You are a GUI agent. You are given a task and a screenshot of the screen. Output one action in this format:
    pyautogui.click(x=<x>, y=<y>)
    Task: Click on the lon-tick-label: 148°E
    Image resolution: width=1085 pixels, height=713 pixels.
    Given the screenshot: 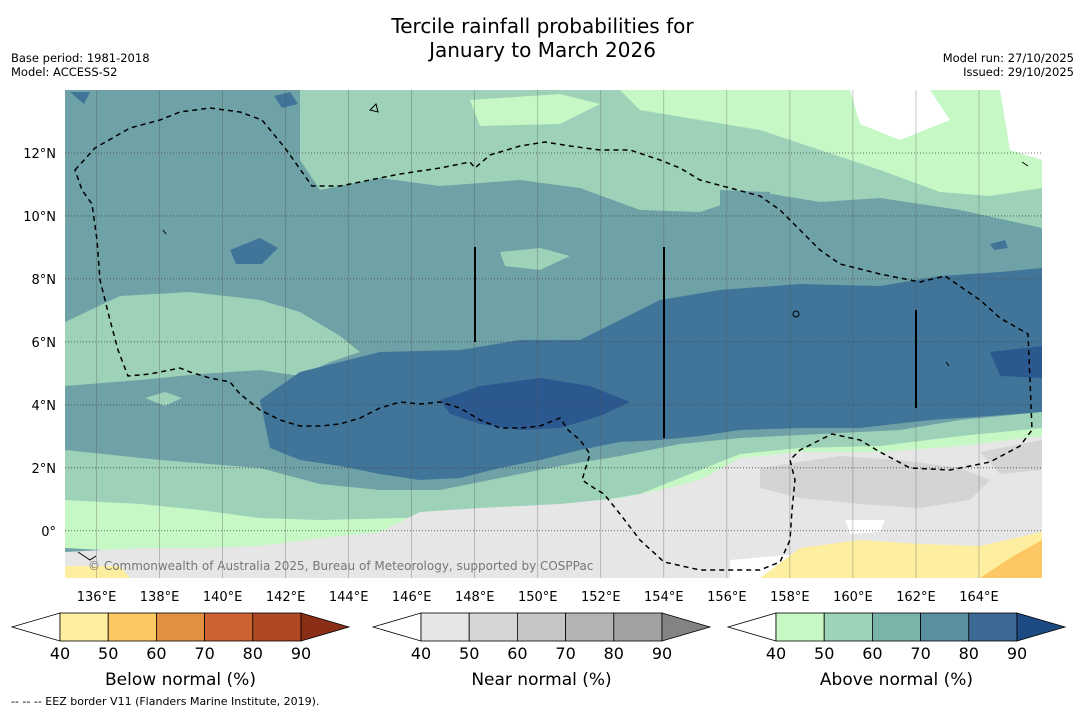 What is the action you would take?
    pyautogui.click(x=475, y=597)
    